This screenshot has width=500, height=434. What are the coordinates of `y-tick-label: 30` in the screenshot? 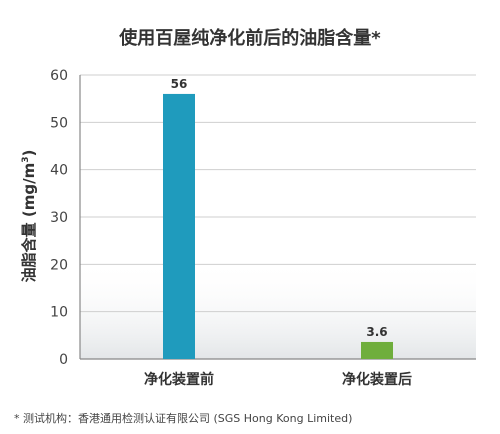 It's located at (59, 218).